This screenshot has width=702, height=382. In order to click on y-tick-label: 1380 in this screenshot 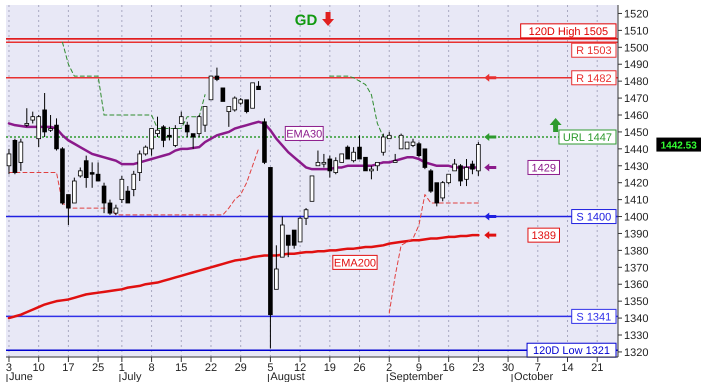, I will do `click(636, 251)`.